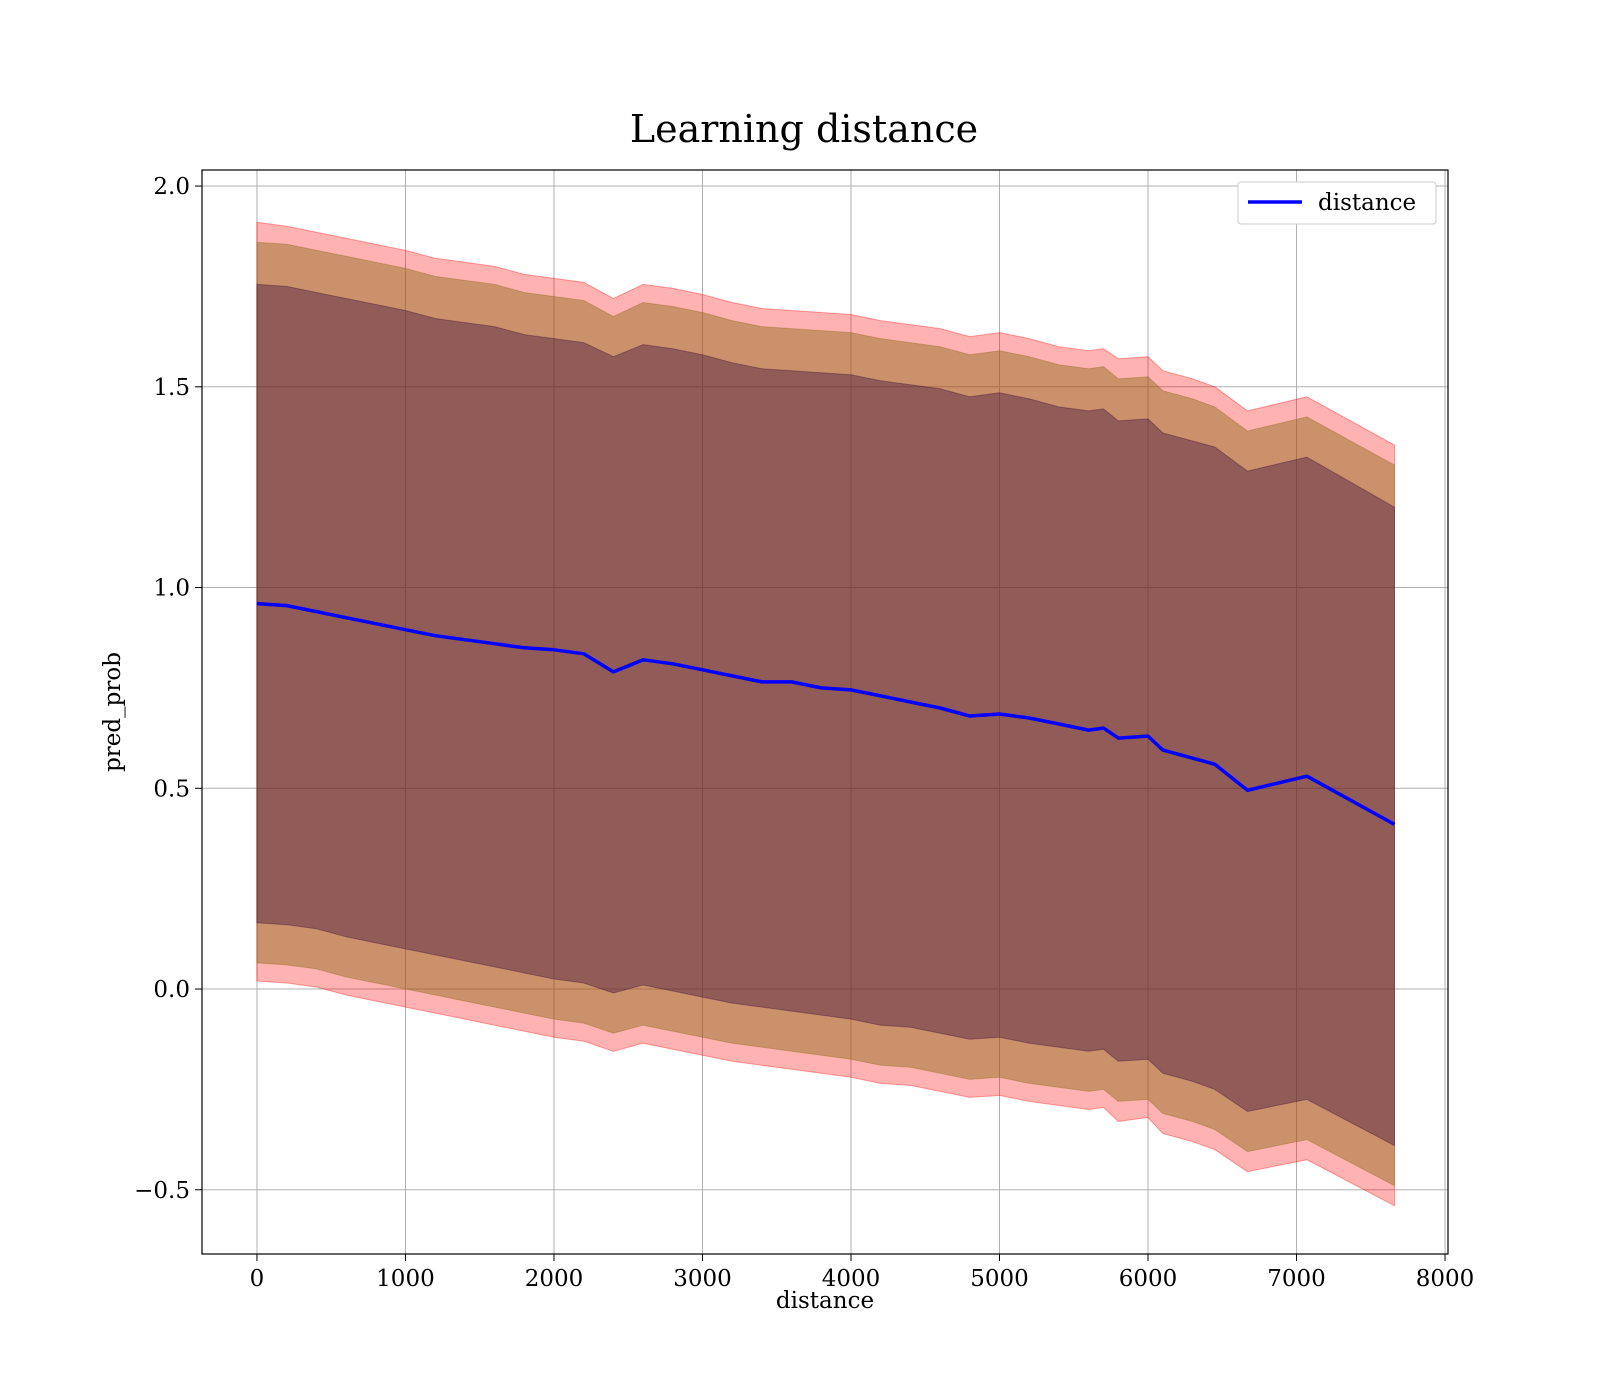 This screenshot has width=1600, height=1400. I want to click on legend-box, so click(1337, 203).